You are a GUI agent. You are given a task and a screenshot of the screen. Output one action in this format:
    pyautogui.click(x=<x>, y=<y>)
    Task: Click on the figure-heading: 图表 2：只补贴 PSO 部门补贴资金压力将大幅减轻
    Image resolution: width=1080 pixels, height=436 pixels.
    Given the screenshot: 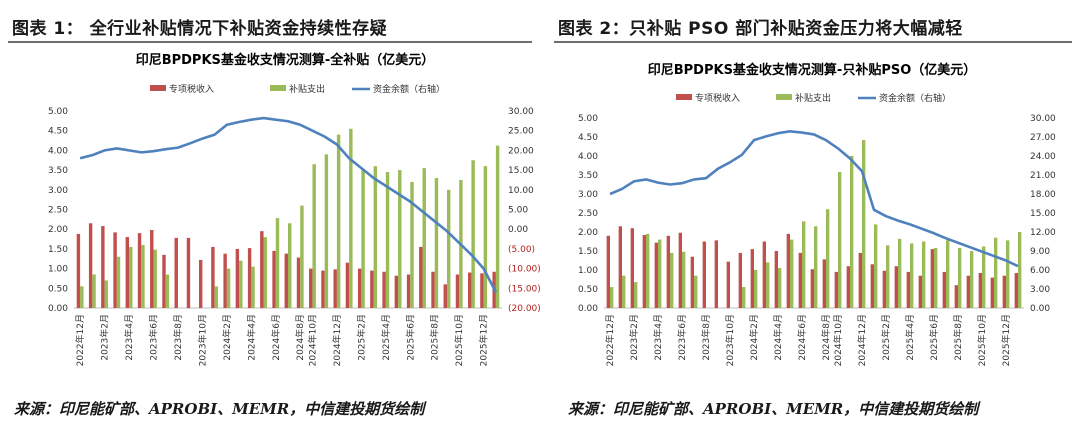 What is the action you would take?
    pyautogui.click(x=760, y=29)
    